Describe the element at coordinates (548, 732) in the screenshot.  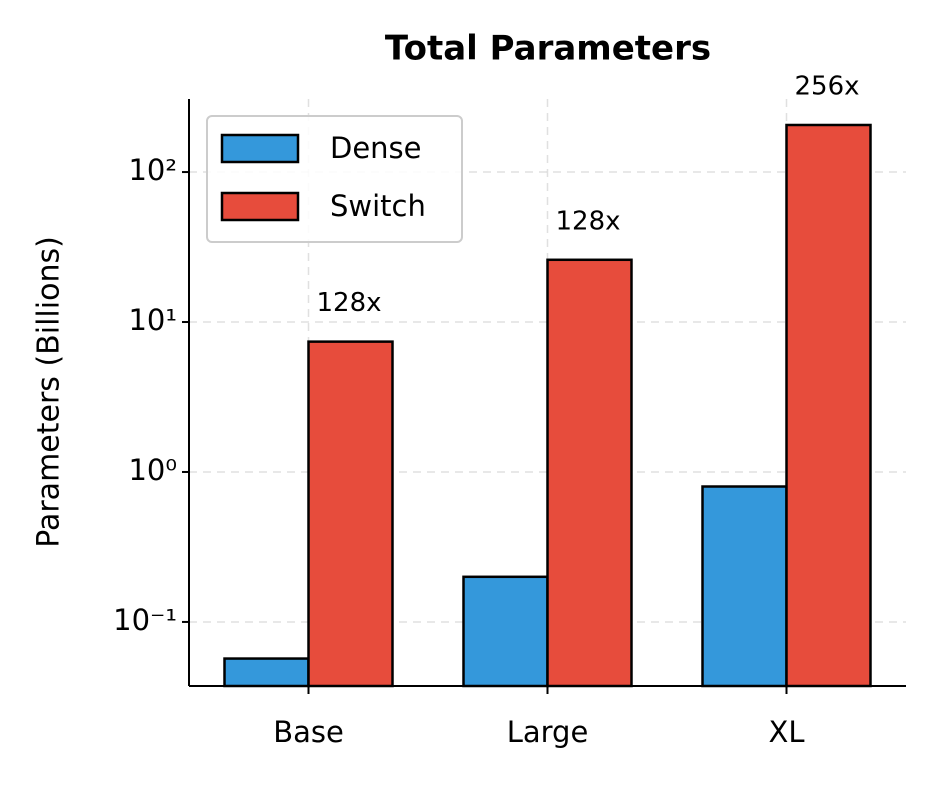
I see `x-tick-label: Large` at that location.